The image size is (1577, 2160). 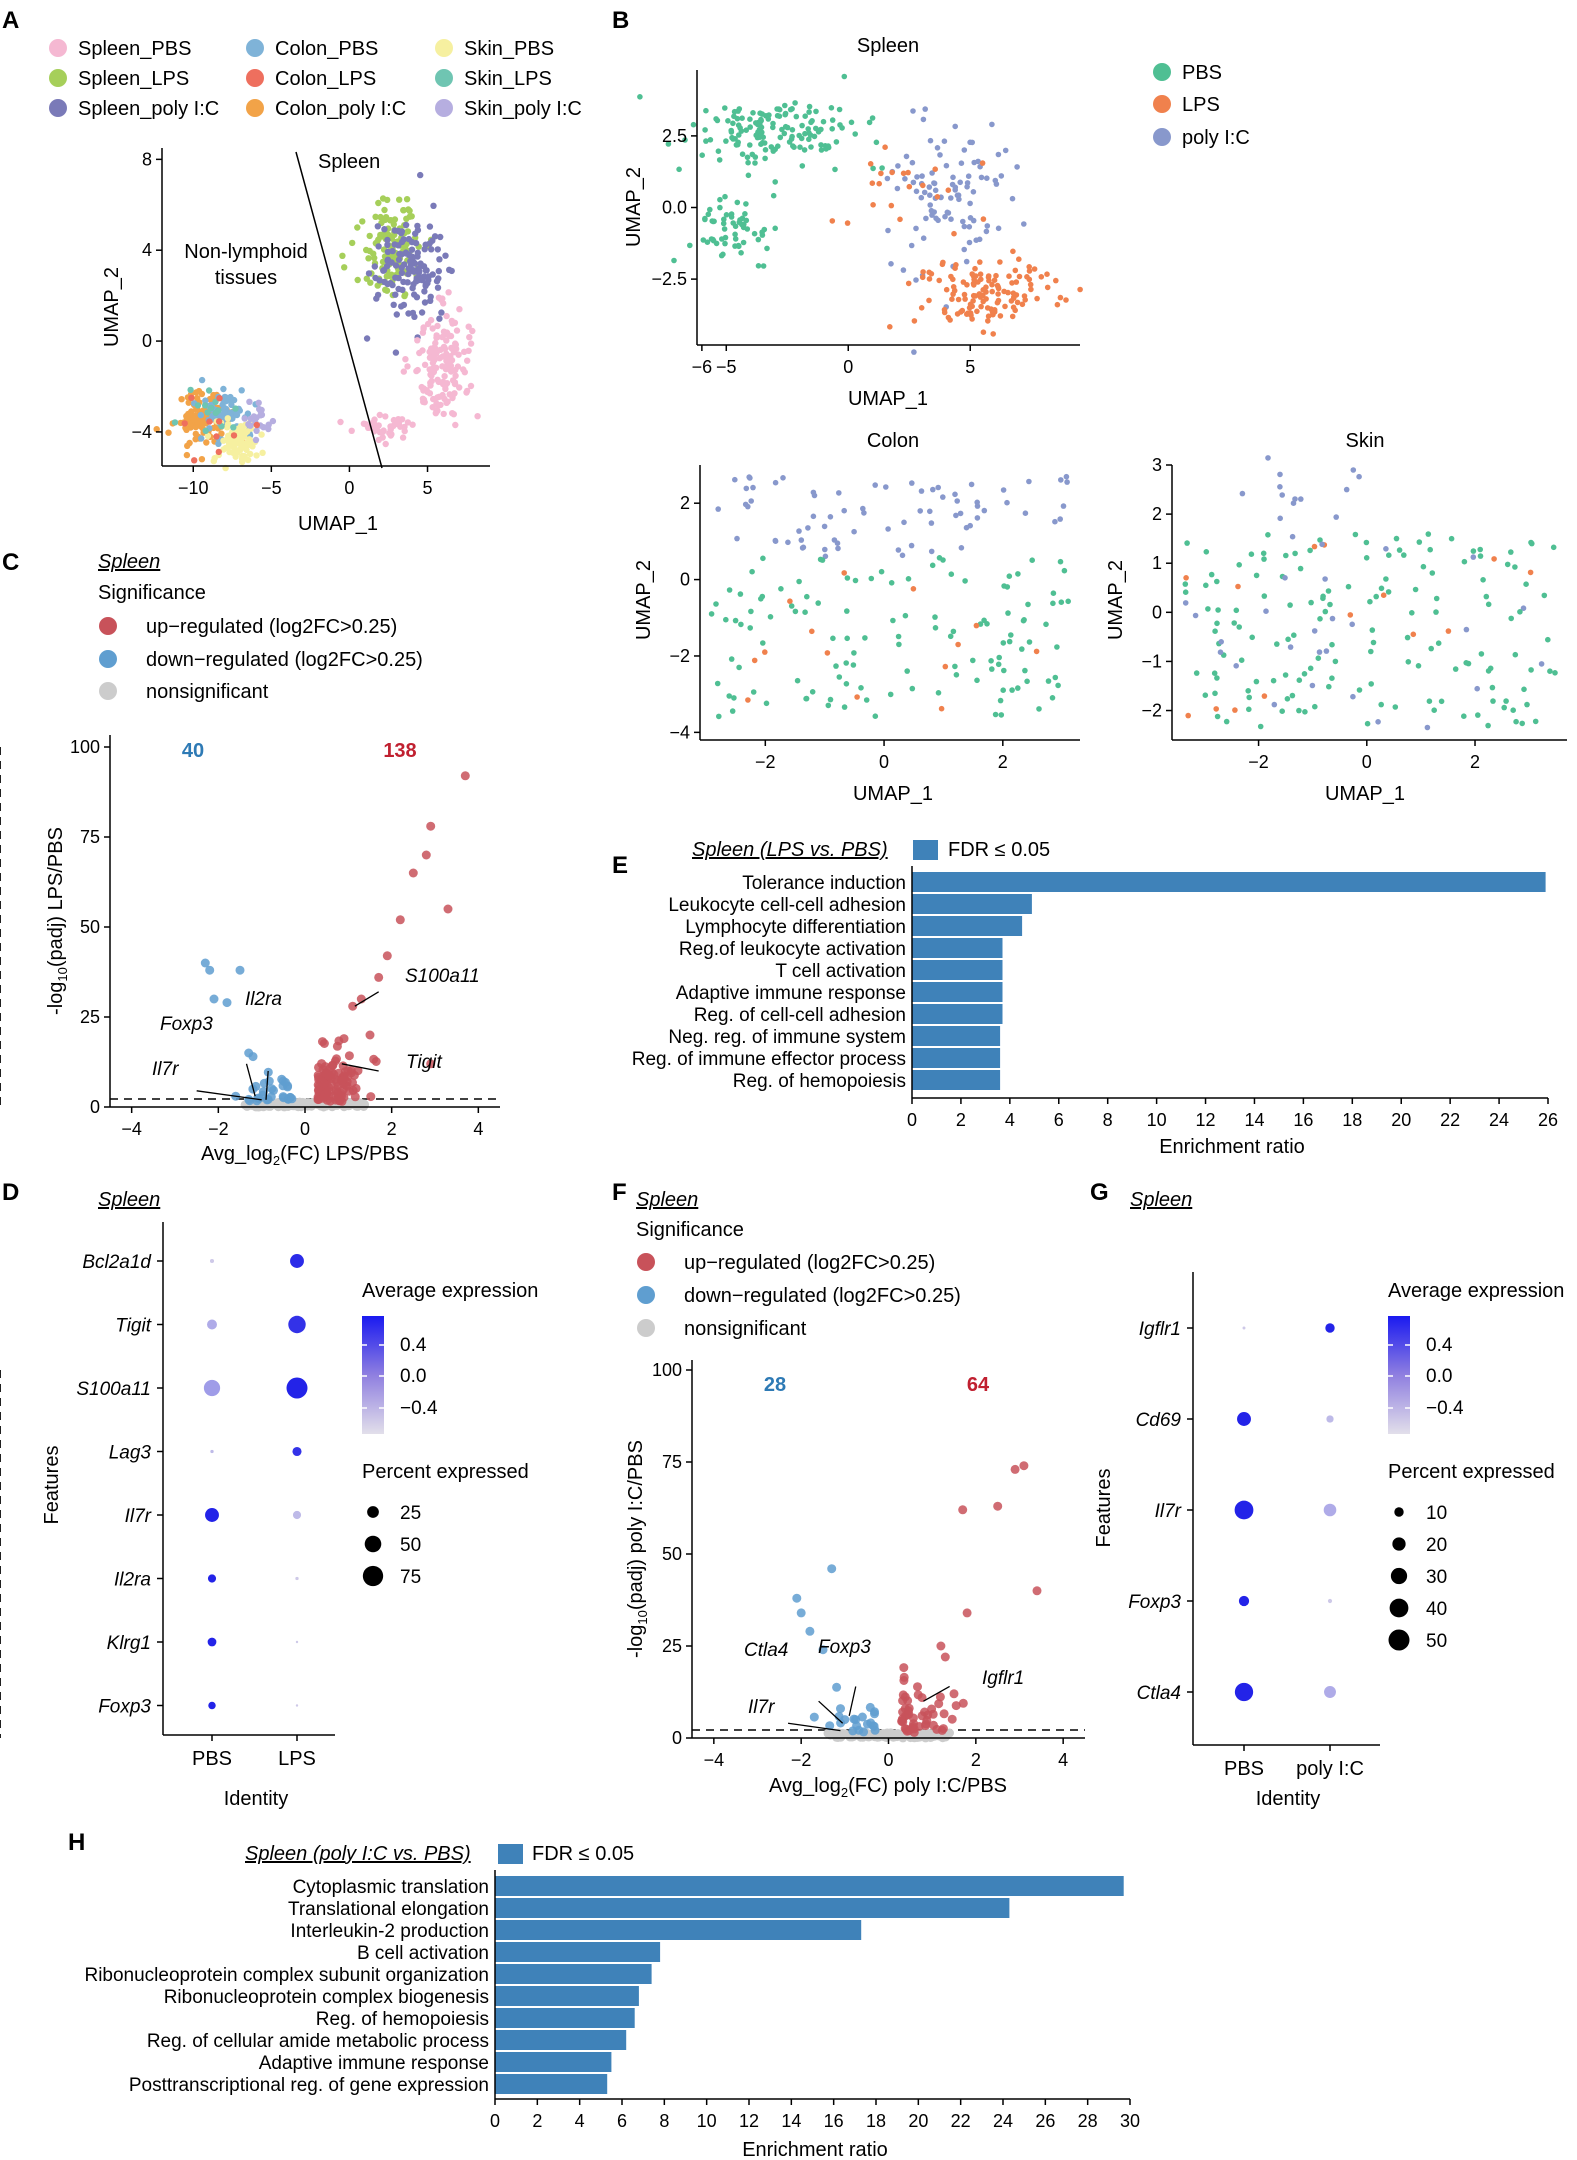 I want to click on umap-point-colon-lps, so click(x=219, y=421).